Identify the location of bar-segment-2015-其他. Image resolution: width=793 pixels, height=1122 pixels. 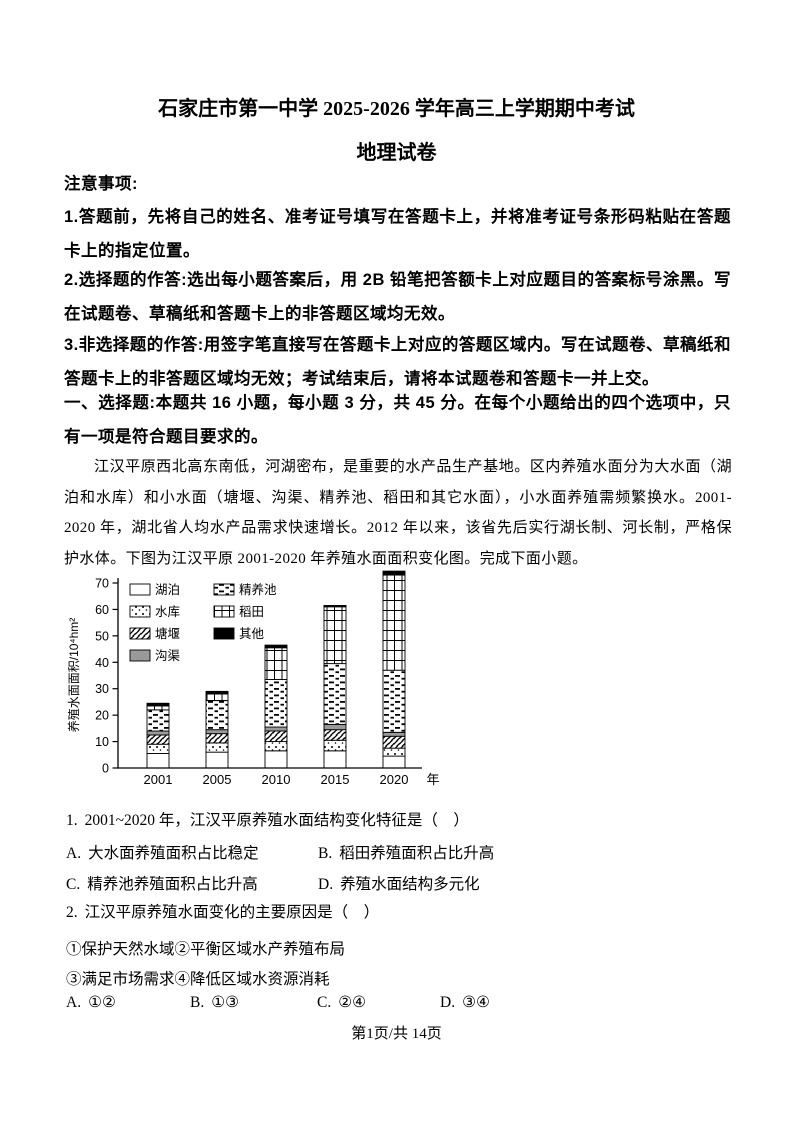
(335, 606).